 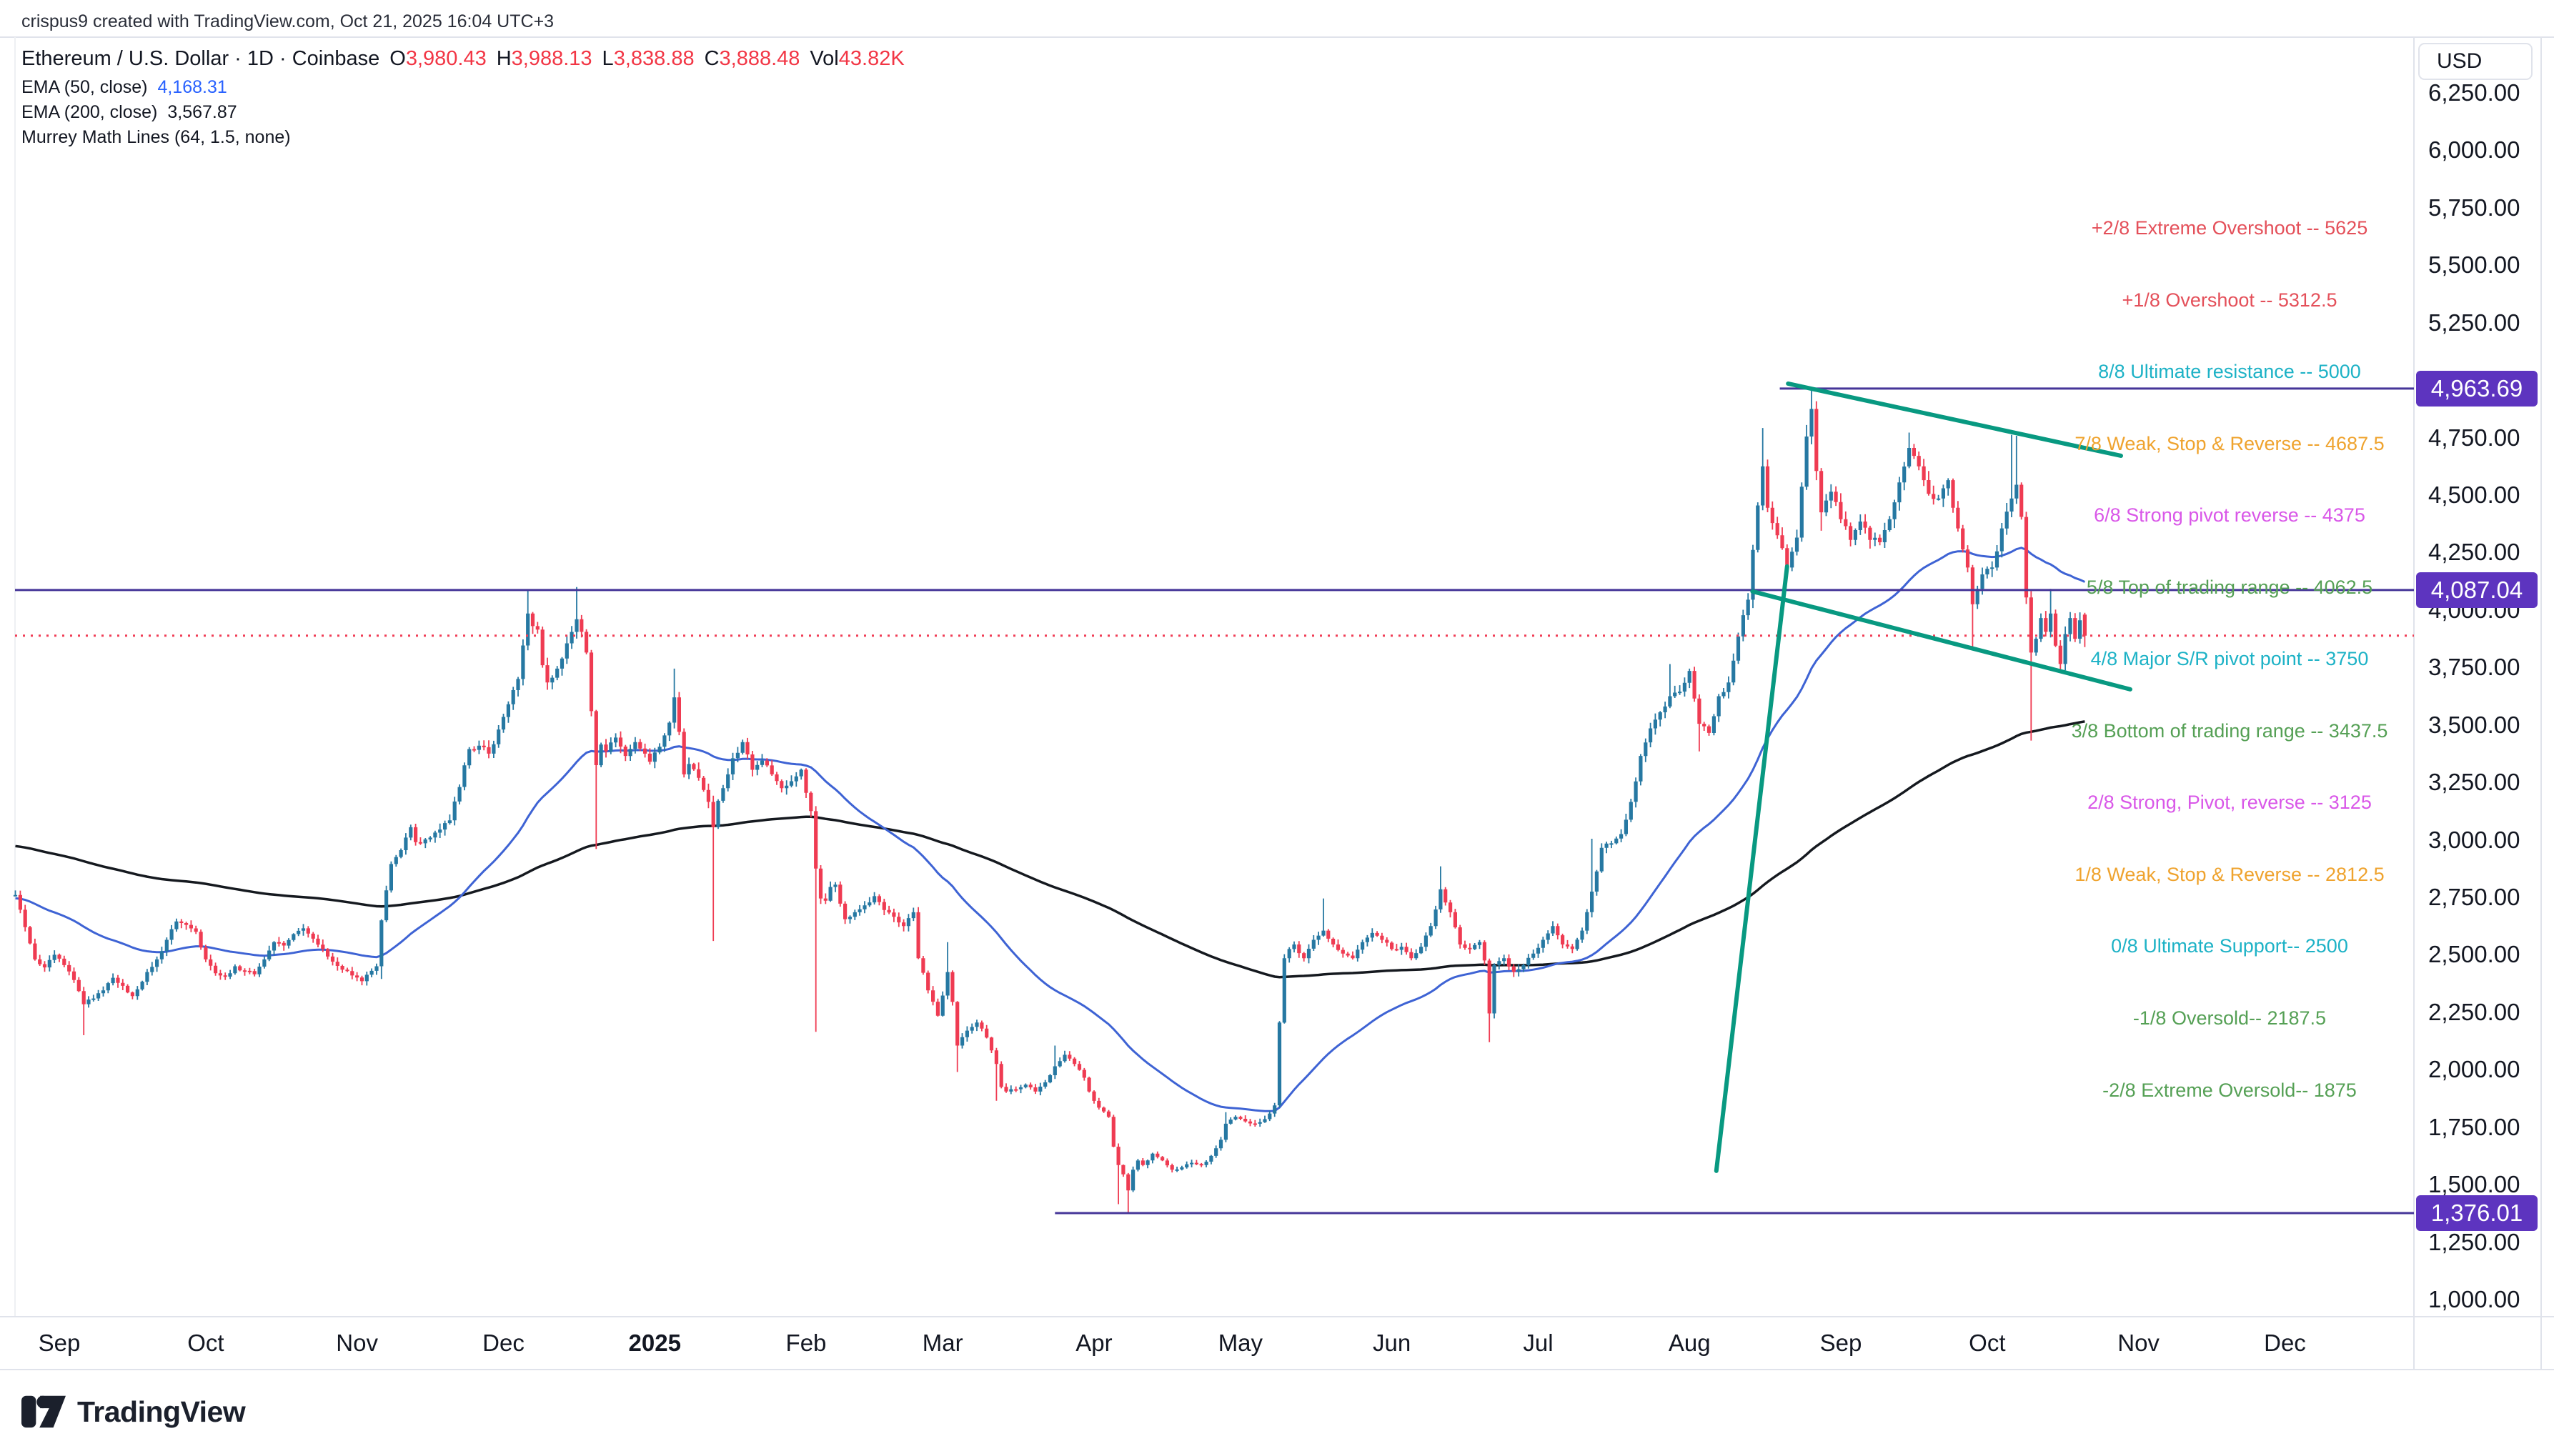 What do you see at coordinates (1050, 849) in the screenshot?
I see `ema200-line` at bounding box center [1050, 849].